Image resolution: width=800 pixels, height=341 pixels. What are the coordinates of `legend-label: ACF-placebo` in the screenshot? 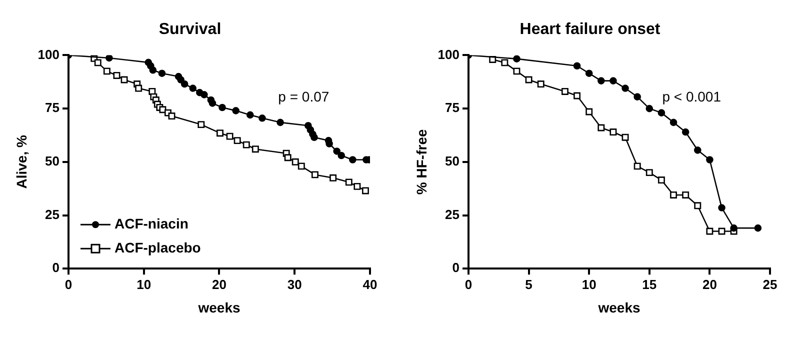 It's located at (157, 247).